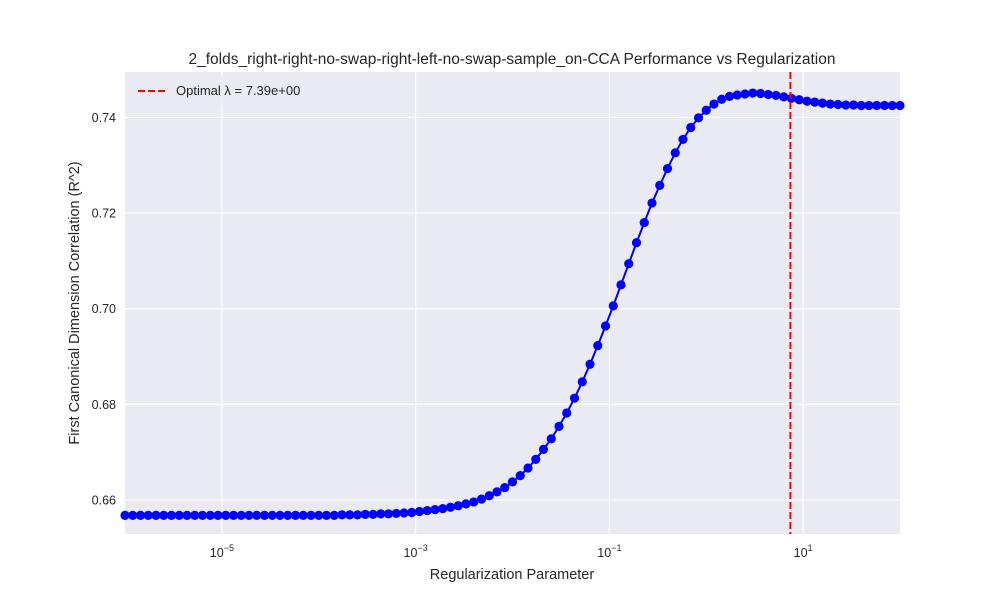 This screenshot has width=1000, height=605. I want to click on legend-label-optimal: Optimal λ = 7.39e+00, so click(238, 90).